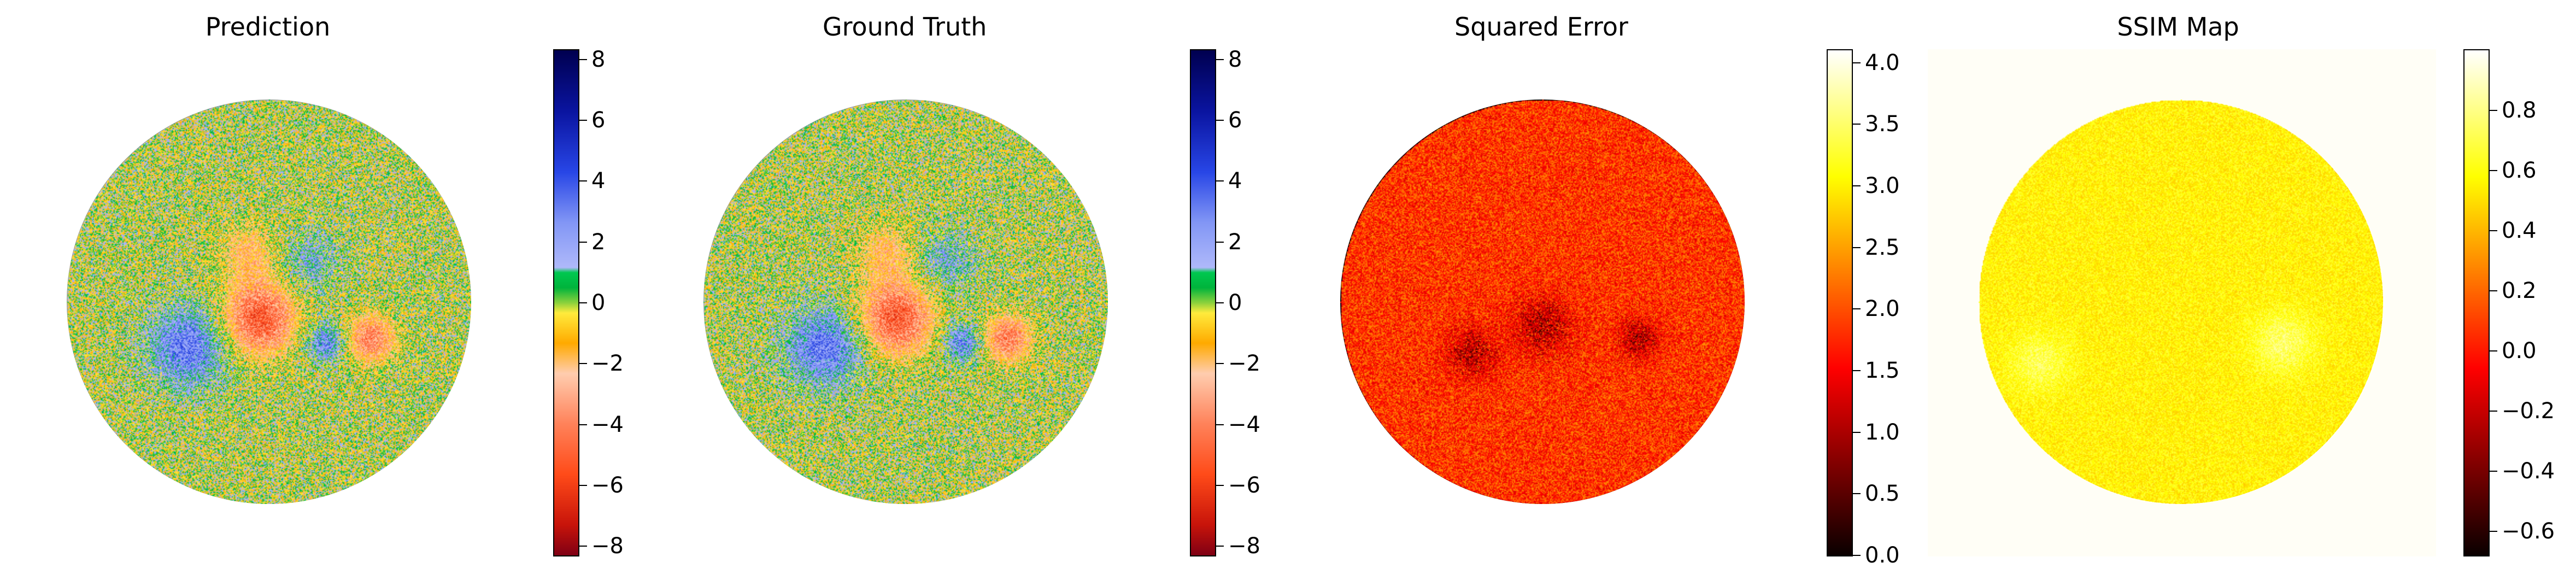 The width and height of the screenshot is (2576, 586). Describe the element at coordinates (1882, 371) in the screenshot. I see `colorbar-tick-label: 1.5` at that location.